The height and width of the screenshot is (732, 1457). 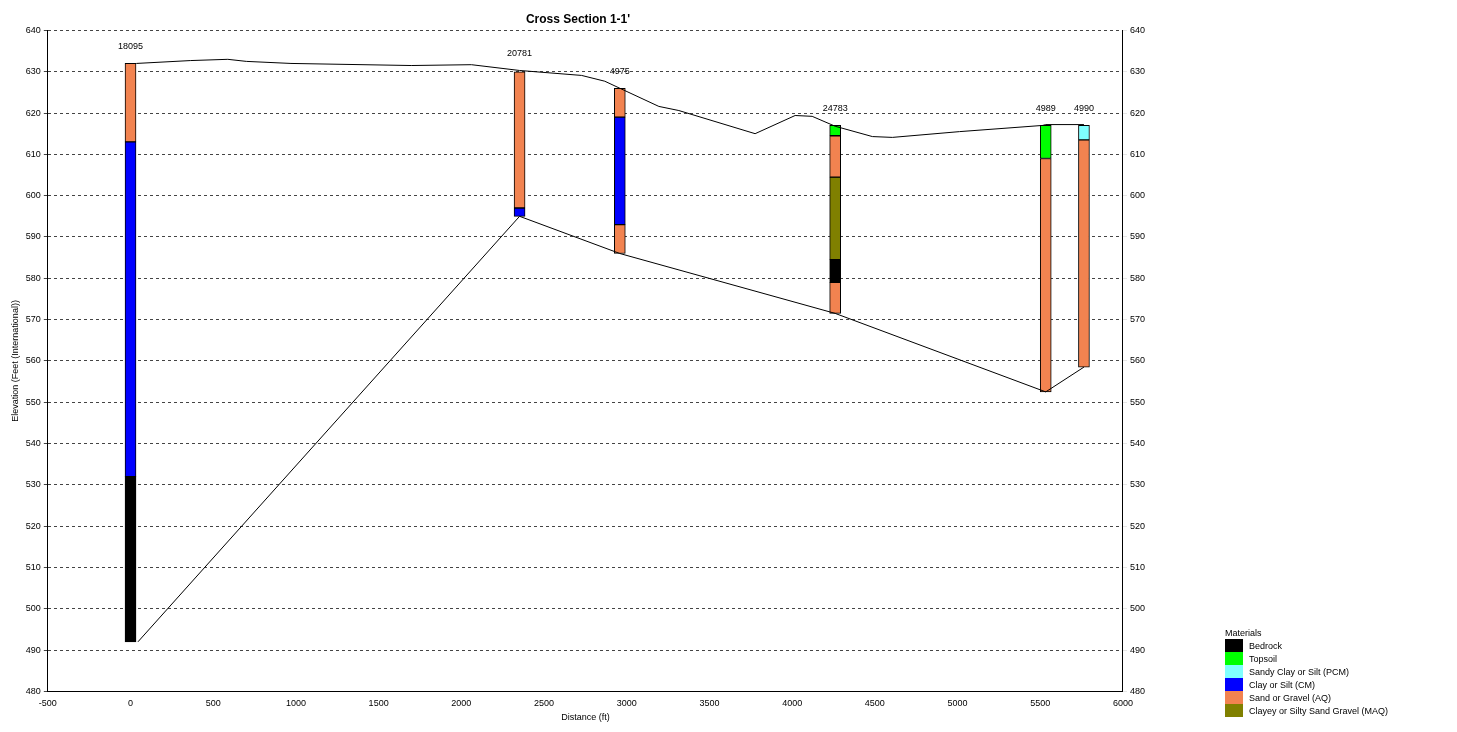 What do you see at coordinates (709, 703) in the screenshot?
I see `x-tick-label: 3500` at bounding box center [709, 703].